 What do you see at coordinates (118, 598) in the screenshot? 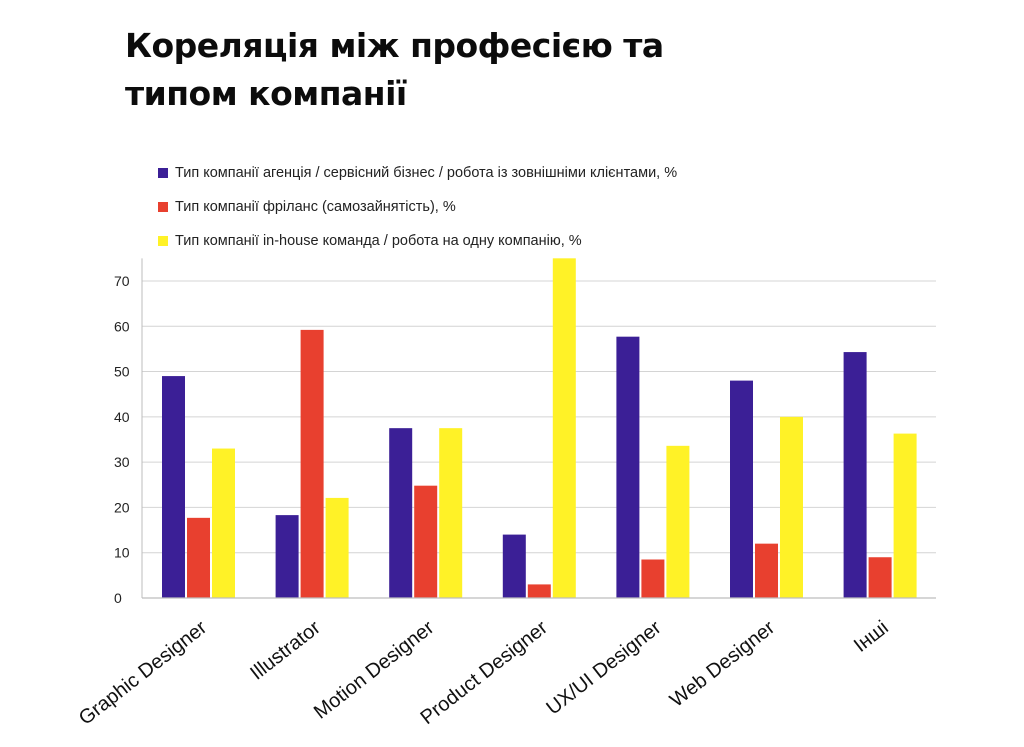
I see `y-tick-label-0: 0` at bounding box center [118, 598].